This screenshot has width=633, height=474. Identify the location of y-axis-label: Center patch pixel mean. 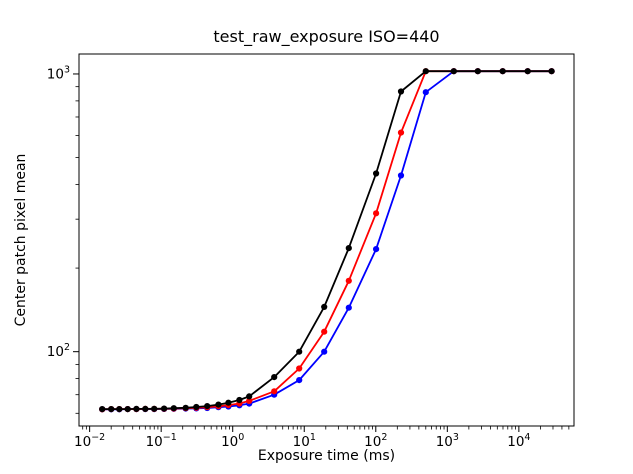
(21, 240).